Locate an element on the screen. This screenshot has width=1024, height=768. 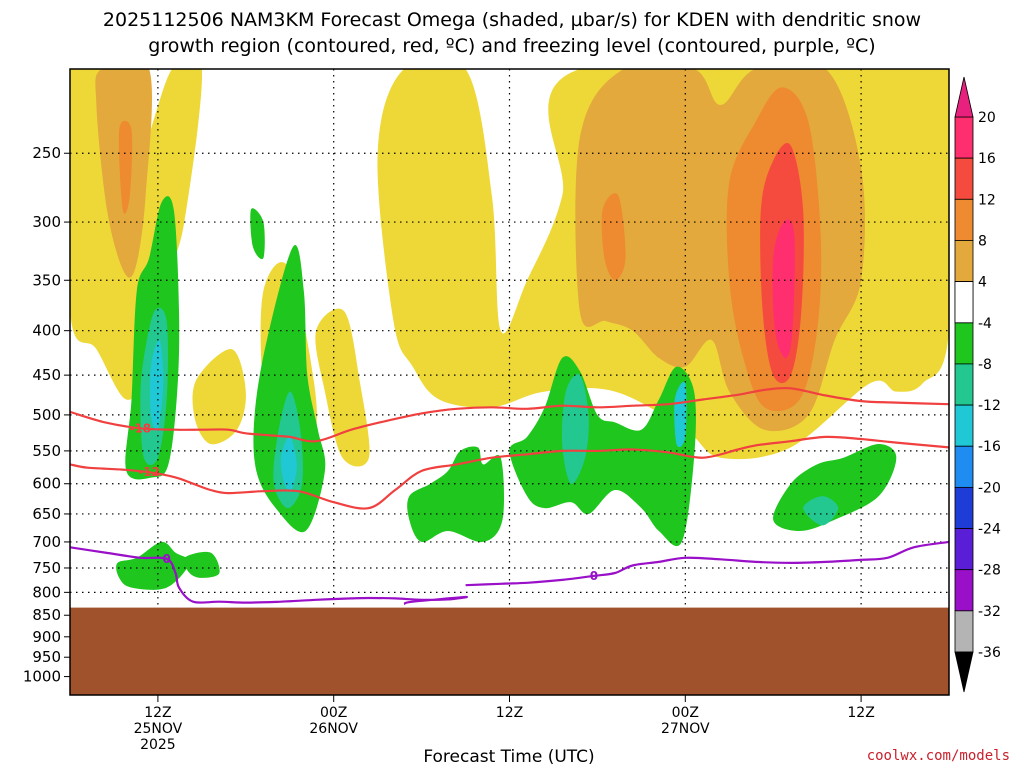
omega-region-center-green is located at coordinates (456, 494).